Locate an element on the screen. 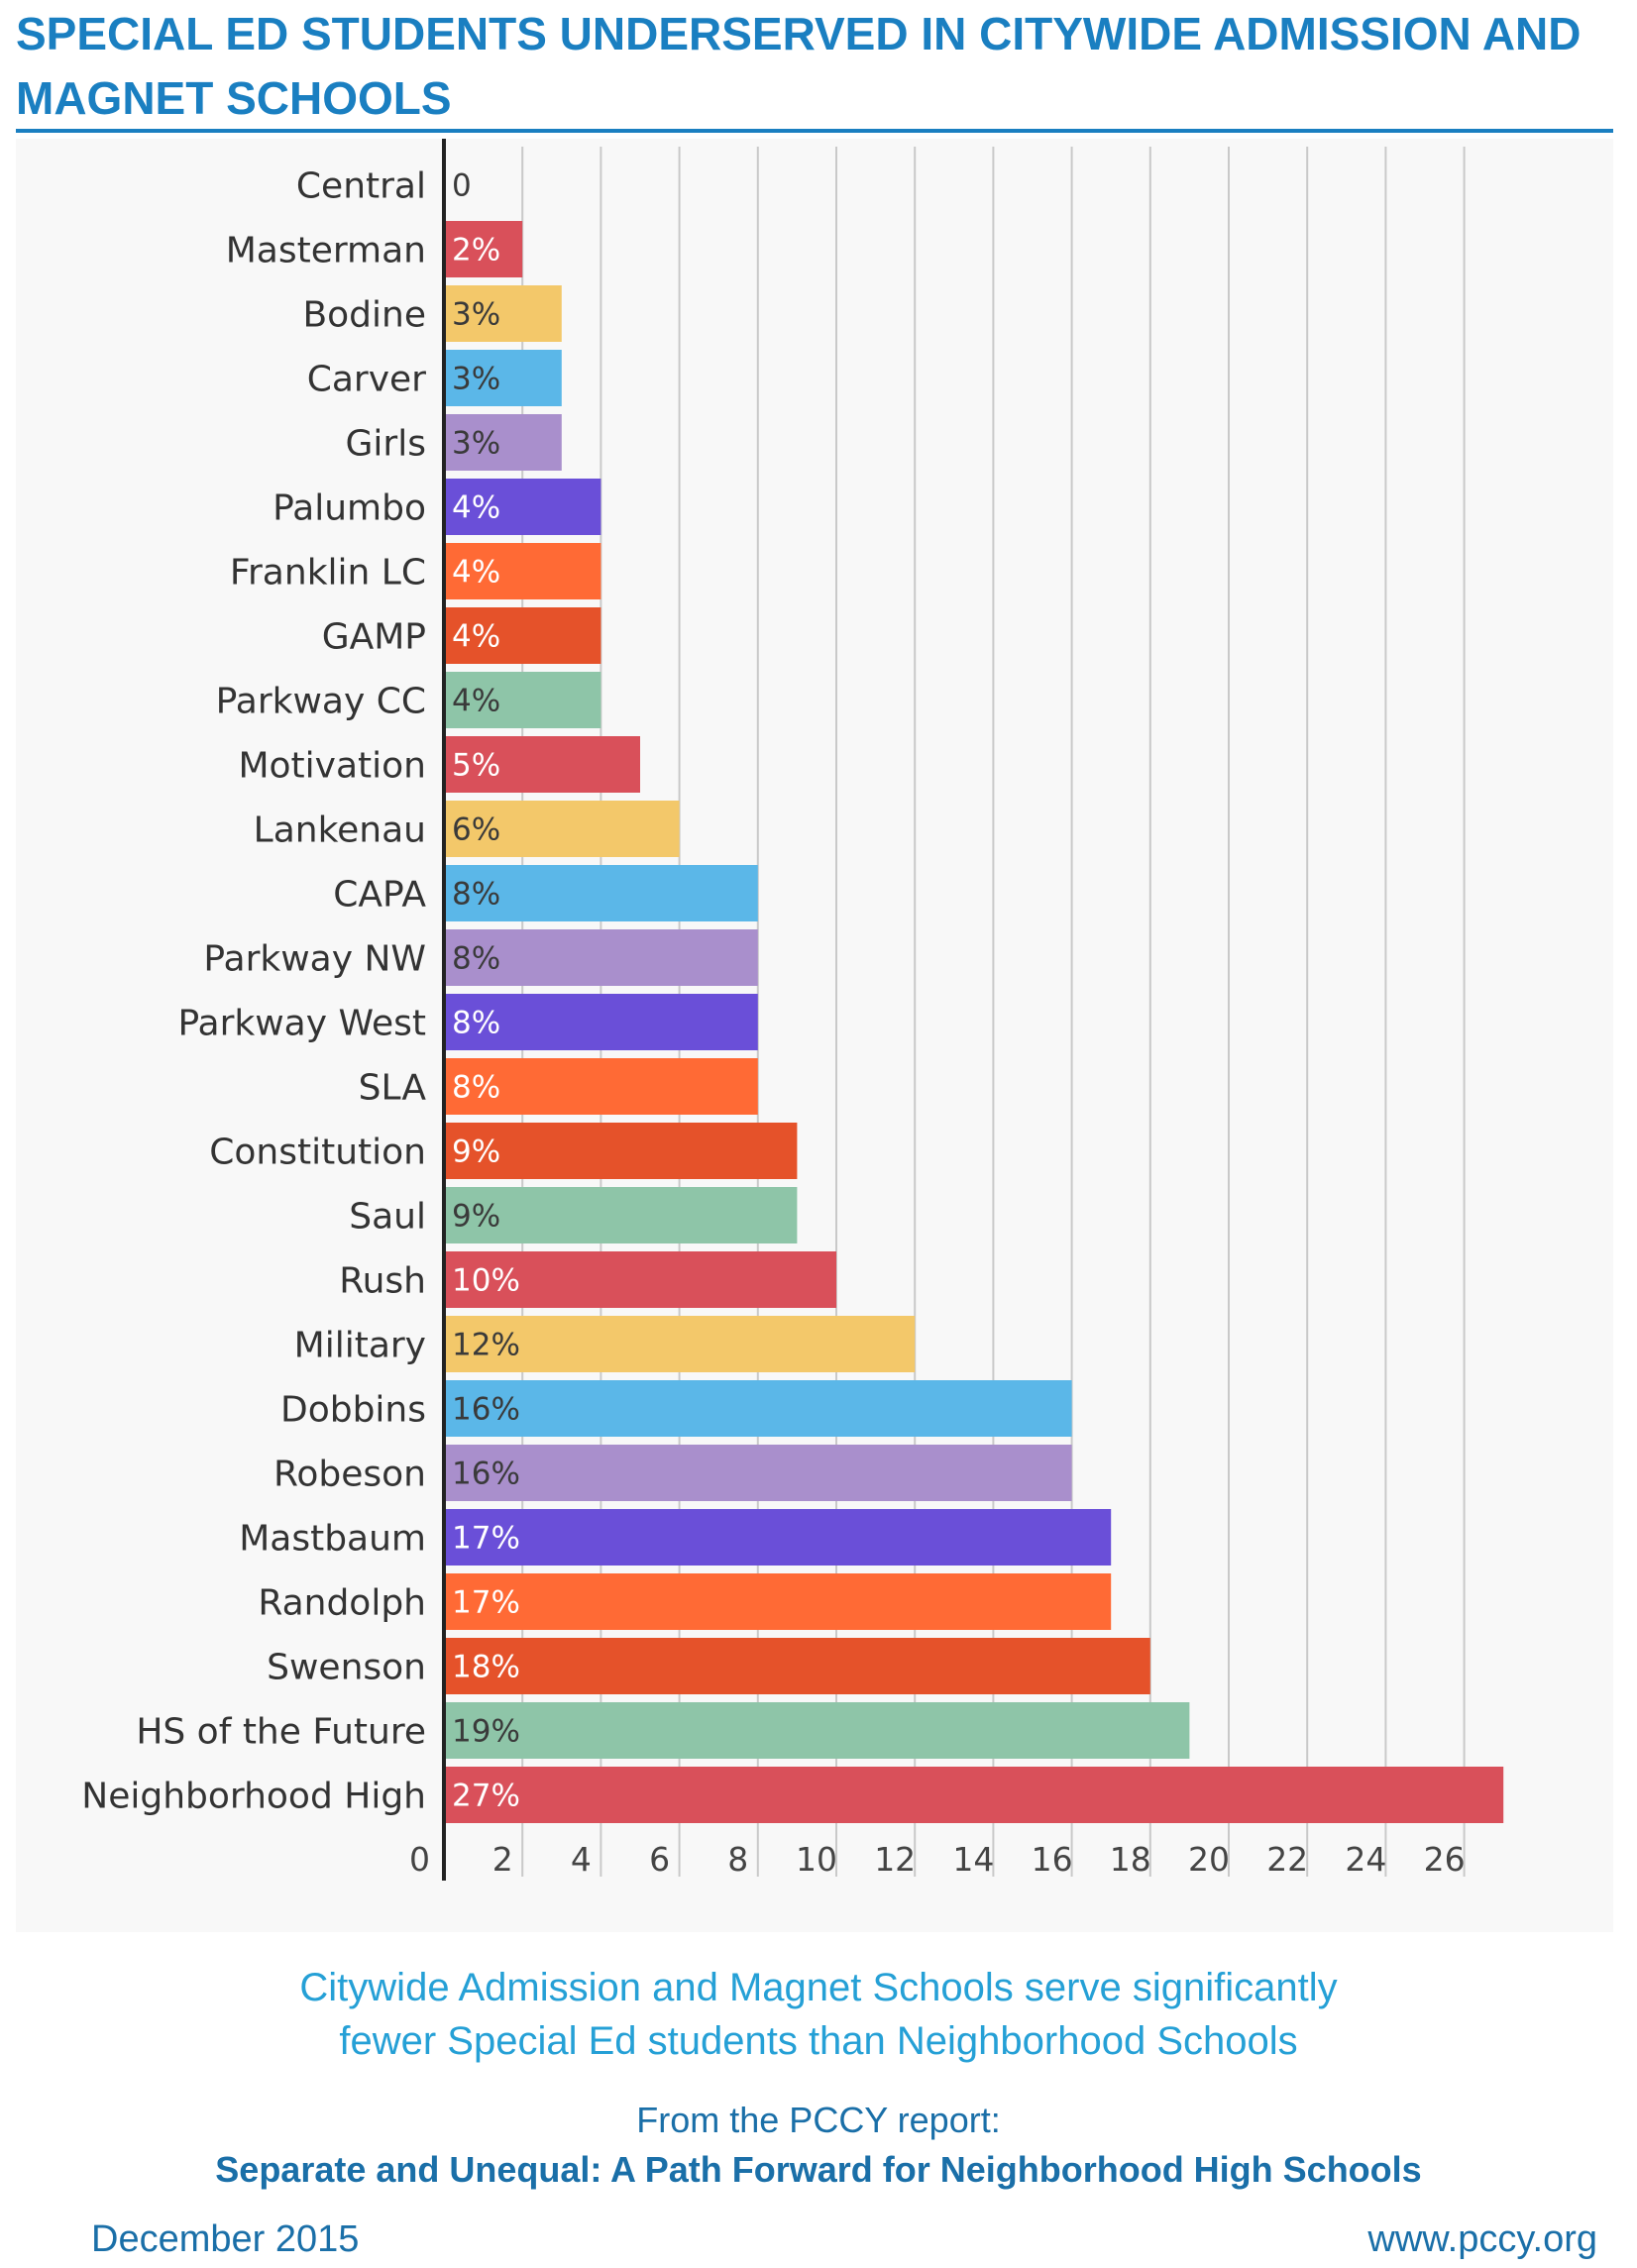 This screenshot has height=2268, width=1637. data-label: 27% is located at coordinates (486, 1797).